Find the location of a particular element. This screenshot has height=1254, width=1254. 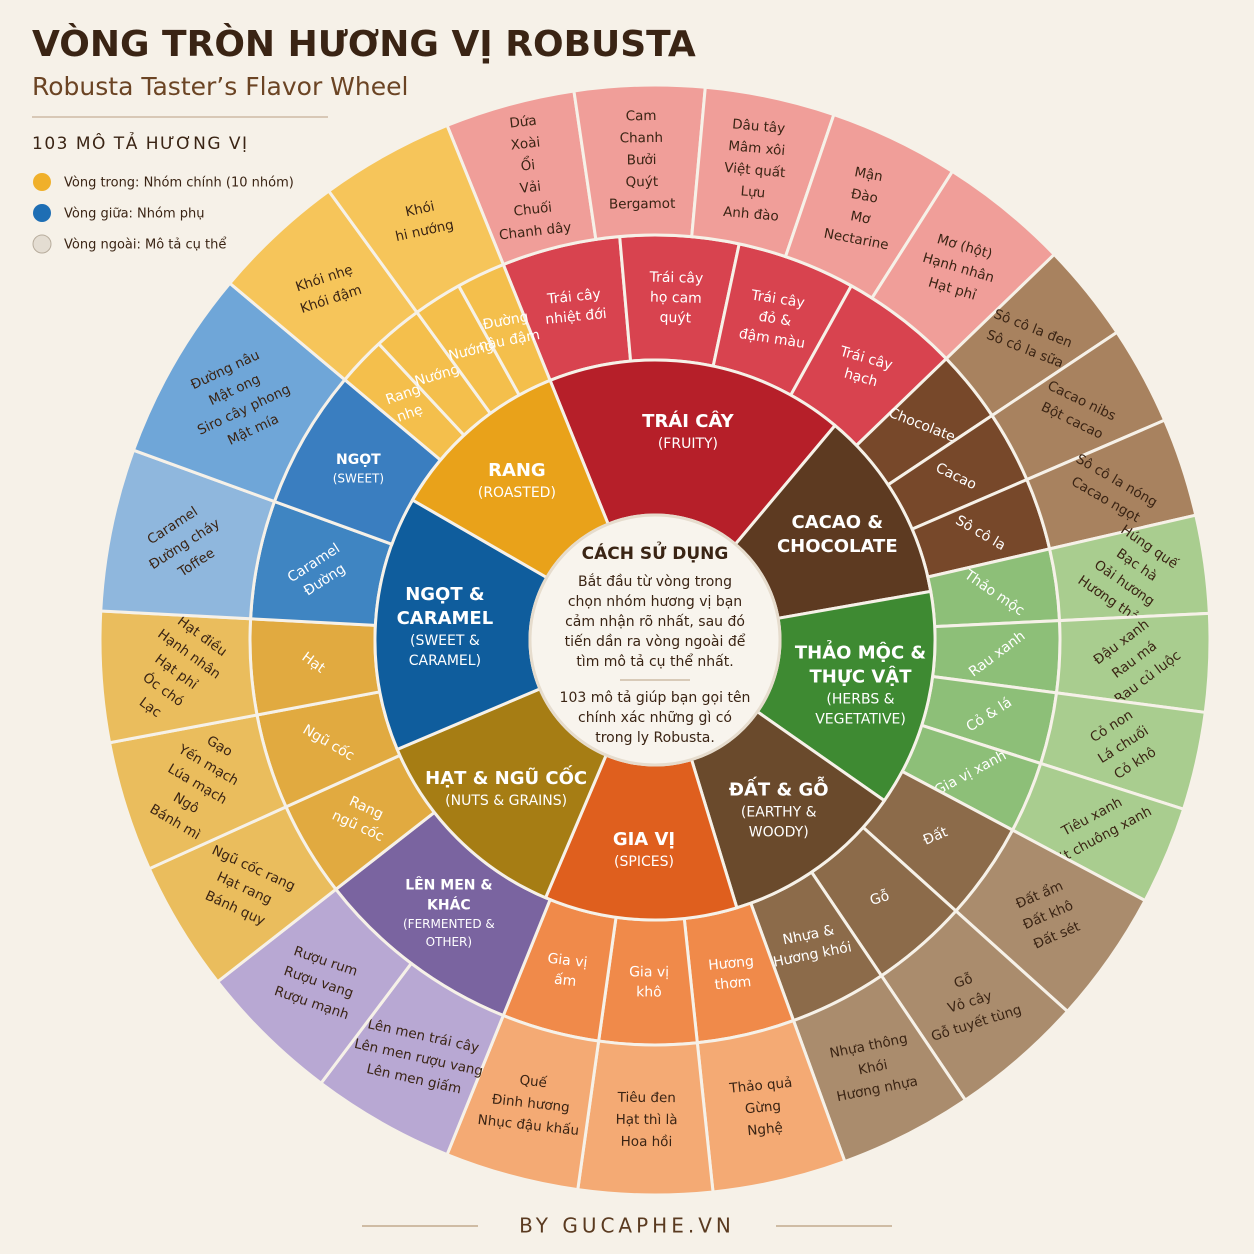

subgroup-label: thơm is located at coordinates (733, 983).